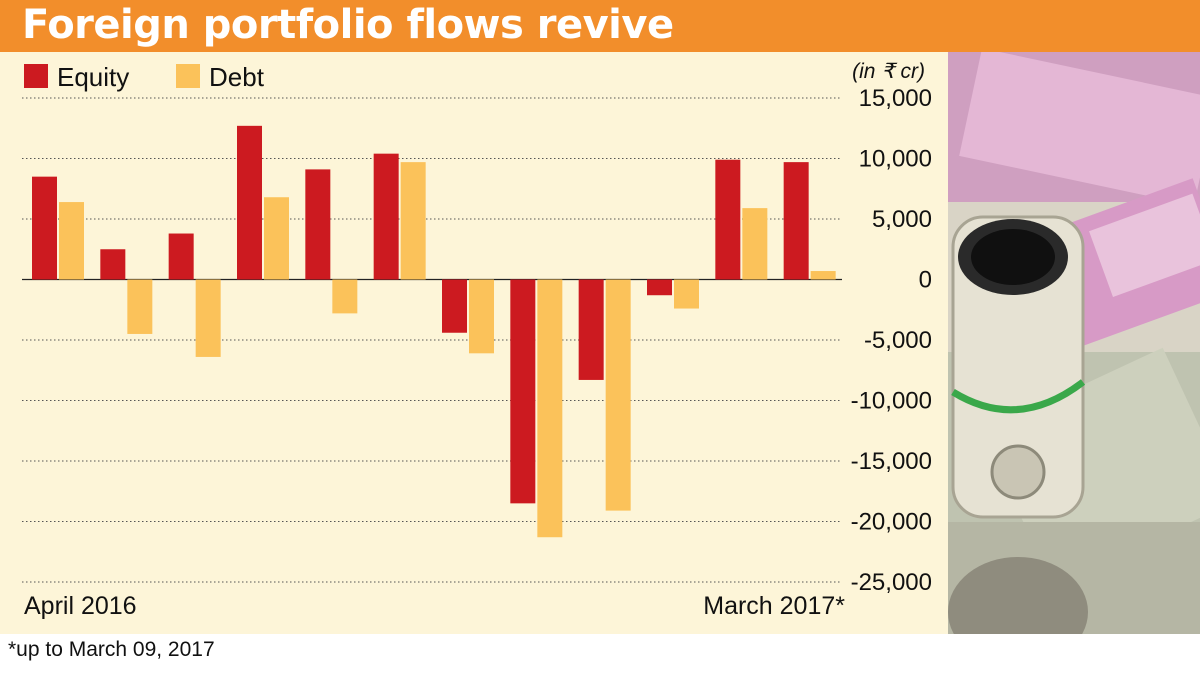  I want to click on y-tick-label: 0, so click(925, 280).